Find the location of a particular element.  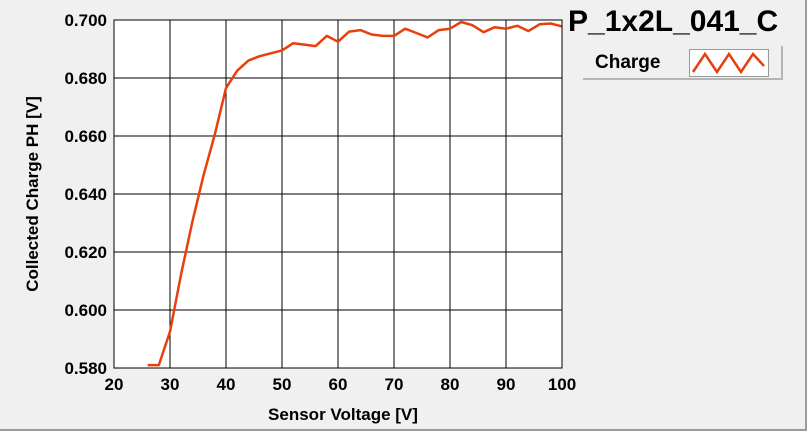

x-tick-label: 80 is located at coordinates (450, 384).